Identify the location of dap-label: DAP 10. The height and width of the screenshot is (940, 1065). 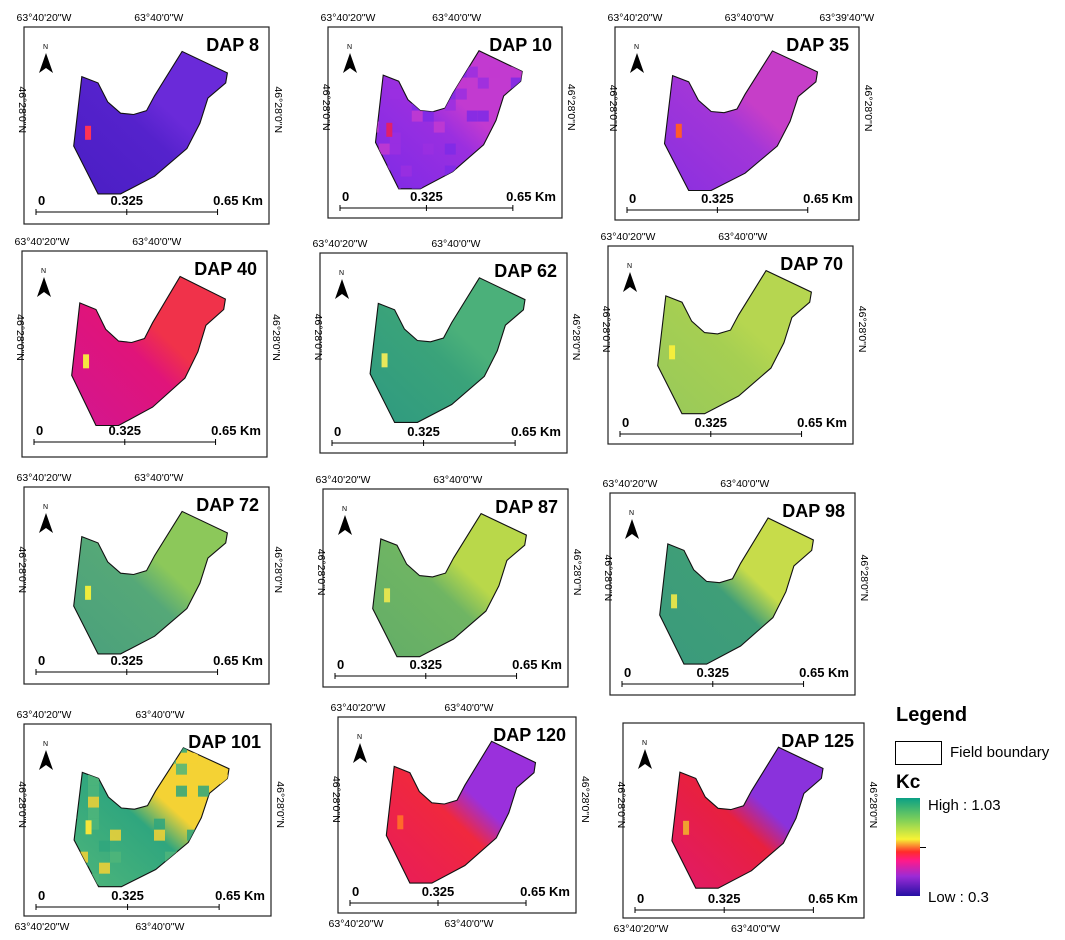
(520, 45).